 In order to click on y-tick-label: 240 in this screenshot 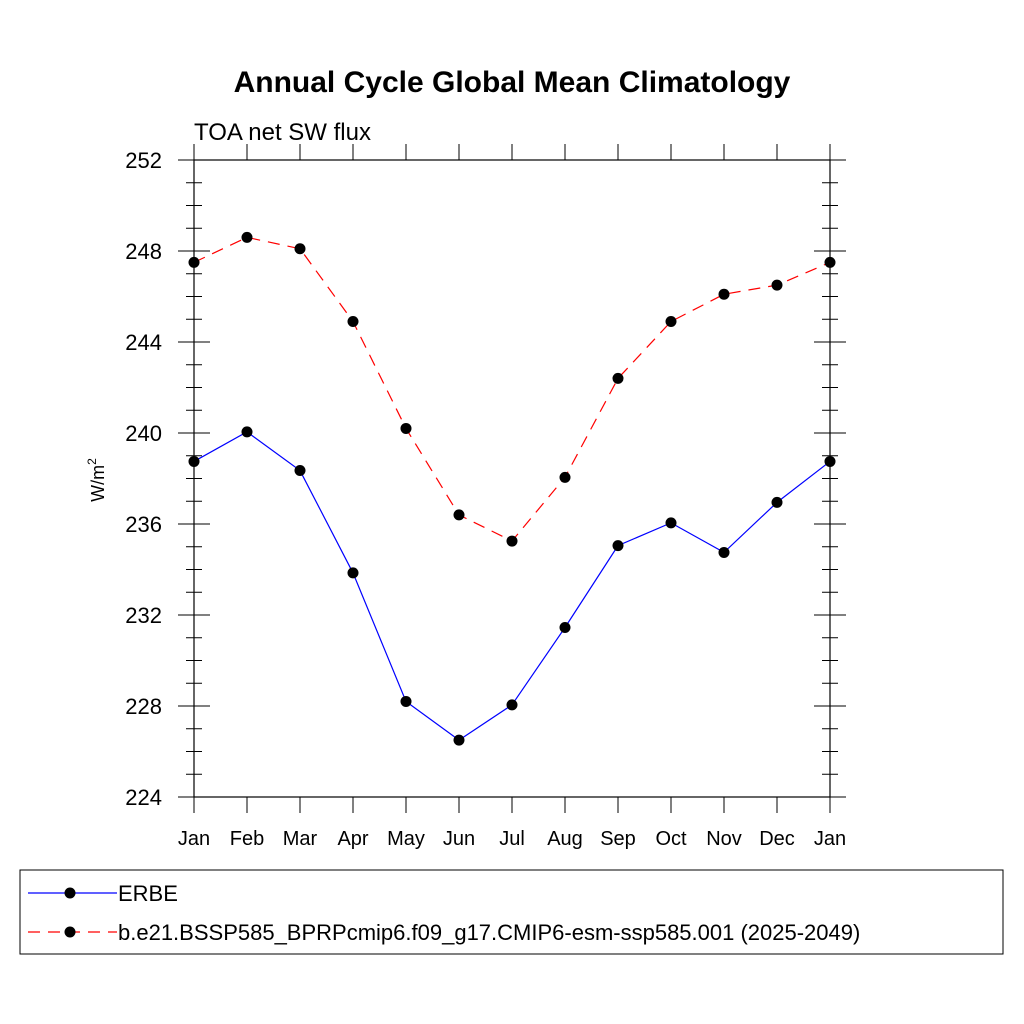, I will do `click(143, 433)`.